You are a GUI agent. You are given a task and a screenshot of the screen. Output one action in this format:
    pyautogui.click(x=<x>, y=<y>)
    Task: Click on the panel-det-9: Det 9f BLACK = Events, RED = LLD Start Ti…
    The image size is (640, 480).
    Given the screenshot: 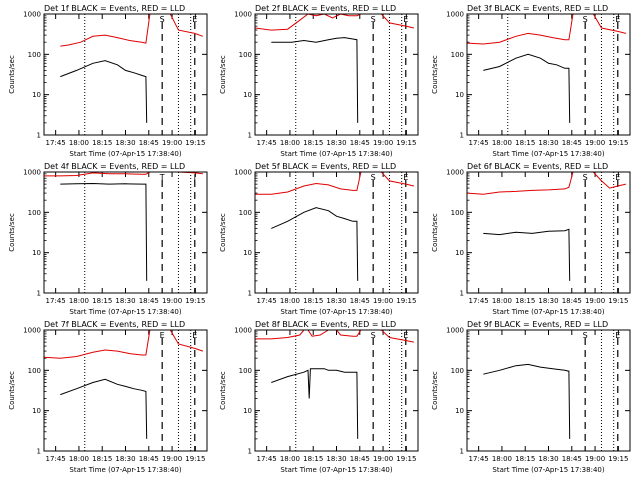 What is the action you would take?
    pyautogui.click(x=531, y=397)
    